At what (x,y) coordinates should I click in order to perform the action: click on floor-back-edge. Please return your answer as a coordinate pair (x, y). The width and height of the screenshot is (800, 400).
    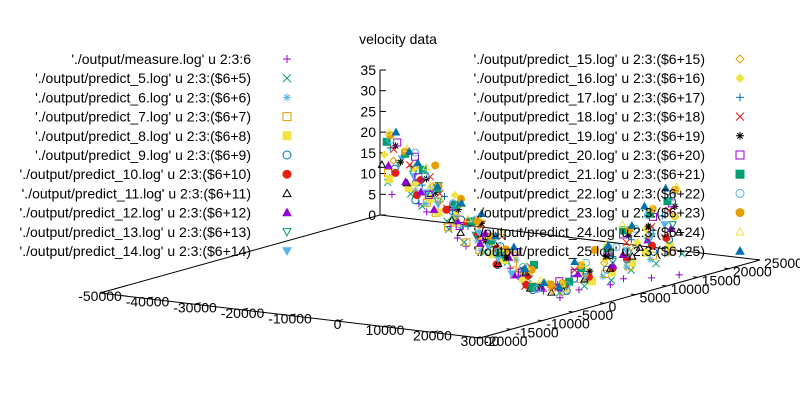
    Looking at the image, I should click on (240, 254).